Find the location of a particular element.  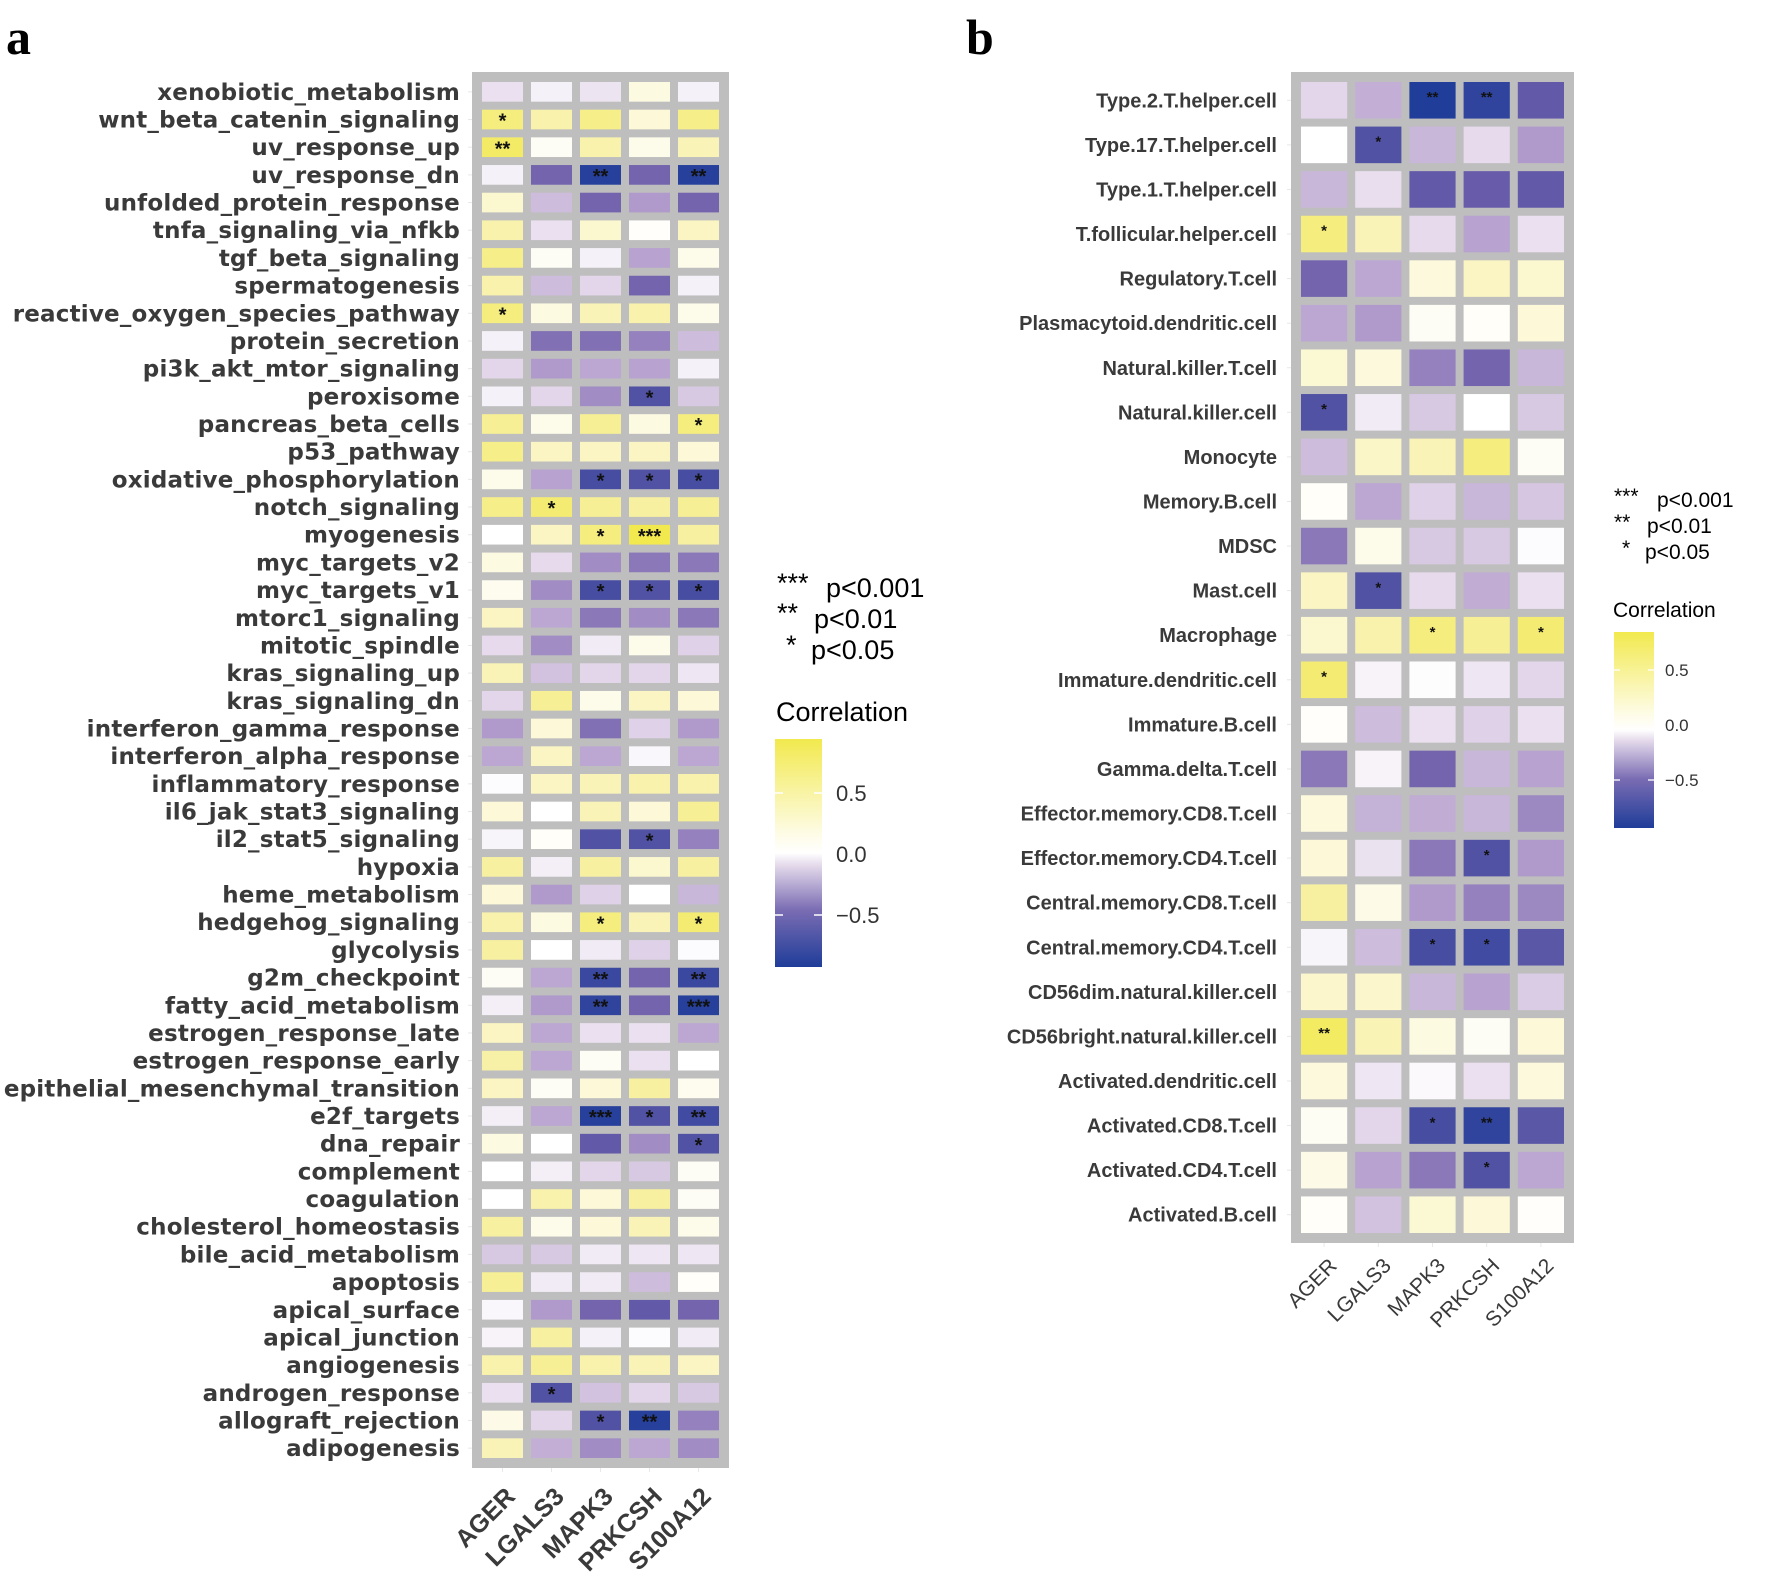

row-label: heme_metabolism is located at coordinates (341, 896).